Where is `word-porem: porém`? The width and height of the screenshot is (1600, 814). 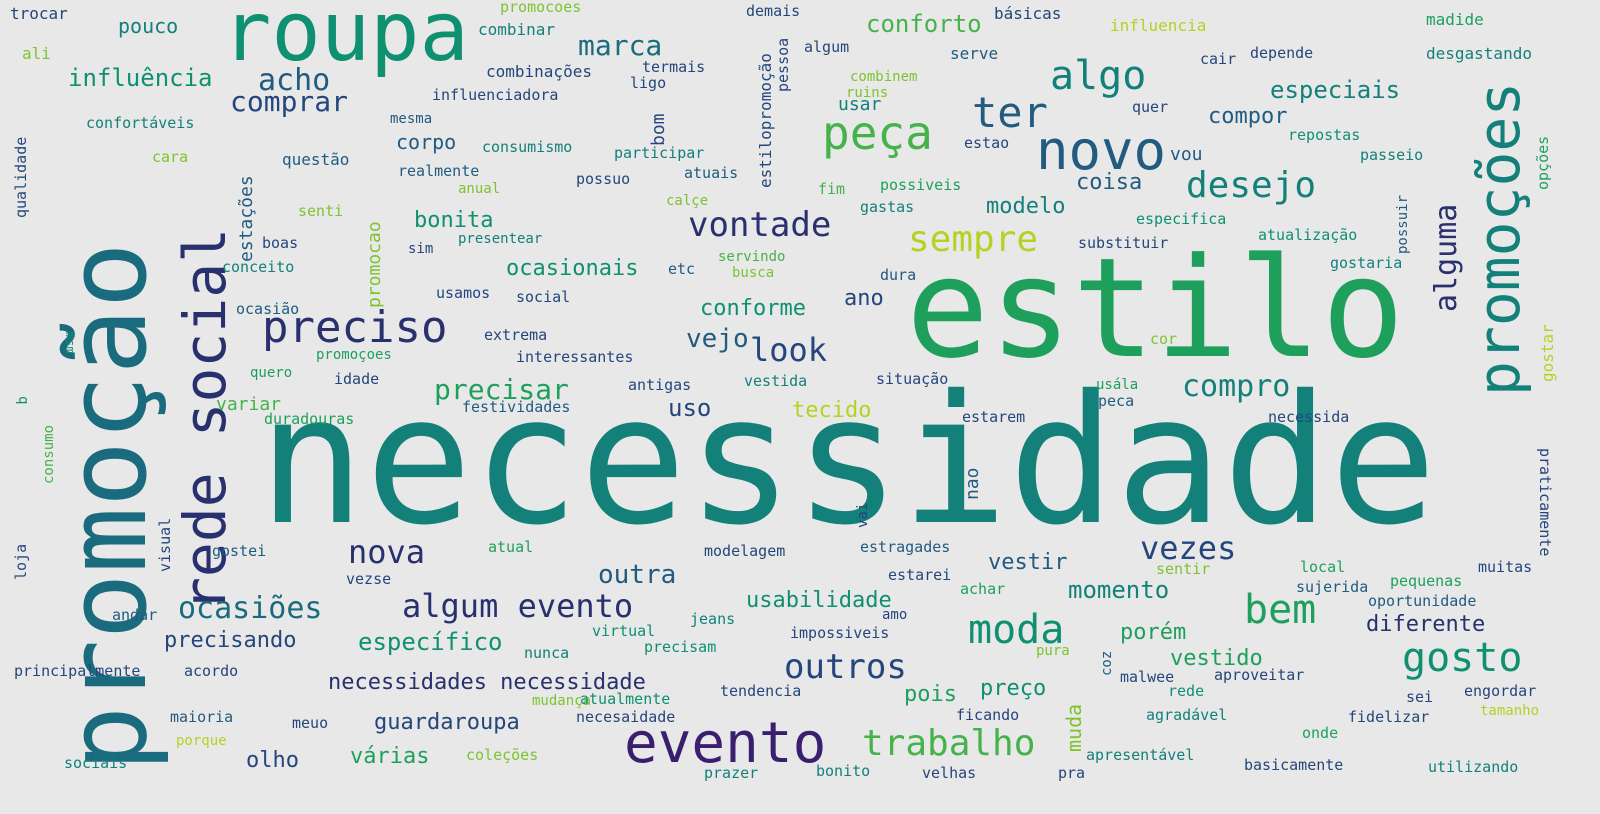
word-porem: porém is located at coordinates (1153, 632).